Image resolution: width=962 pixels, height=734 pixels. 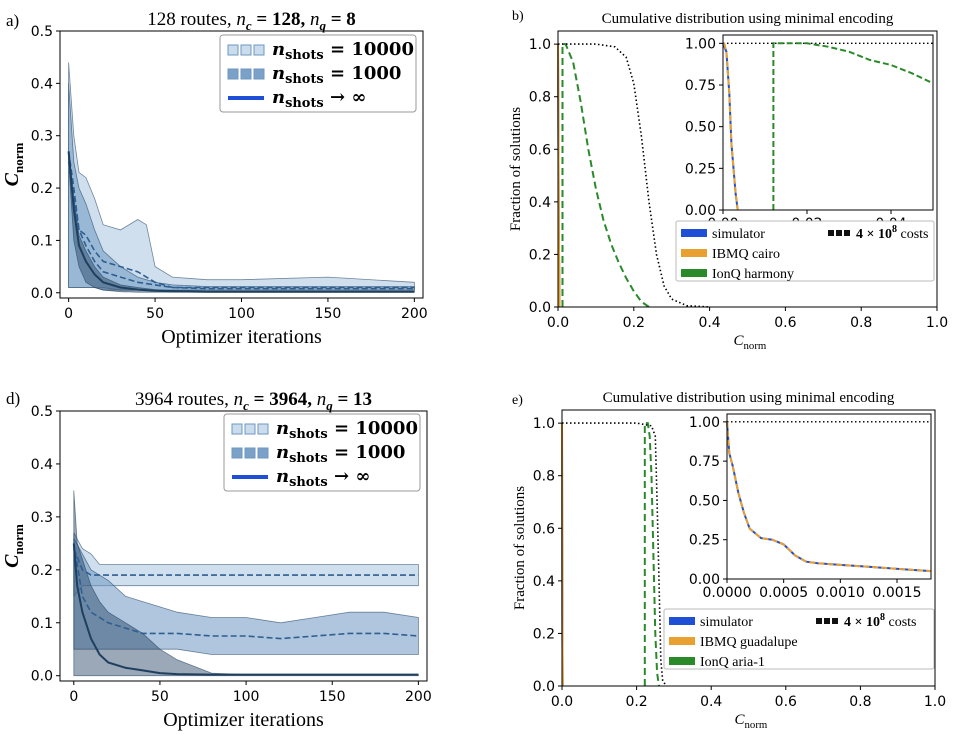 What do you see at coordinates (711, 702) in the screenshot?
I see `axis-e-xtick-label: 0.4` at bounding box center [711, 702].